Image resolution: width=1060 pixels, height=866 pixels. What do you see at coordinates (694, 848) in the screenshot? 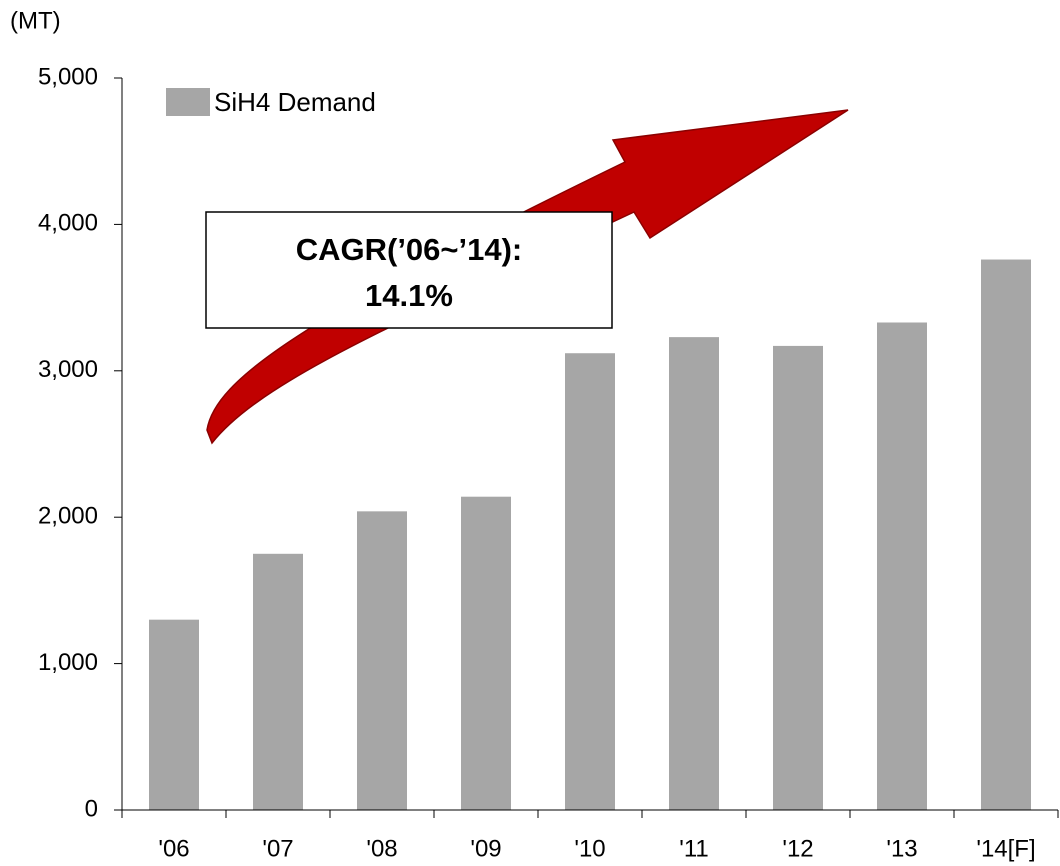
I see `x-tick-label: '11` at bounding box center [694, 848].